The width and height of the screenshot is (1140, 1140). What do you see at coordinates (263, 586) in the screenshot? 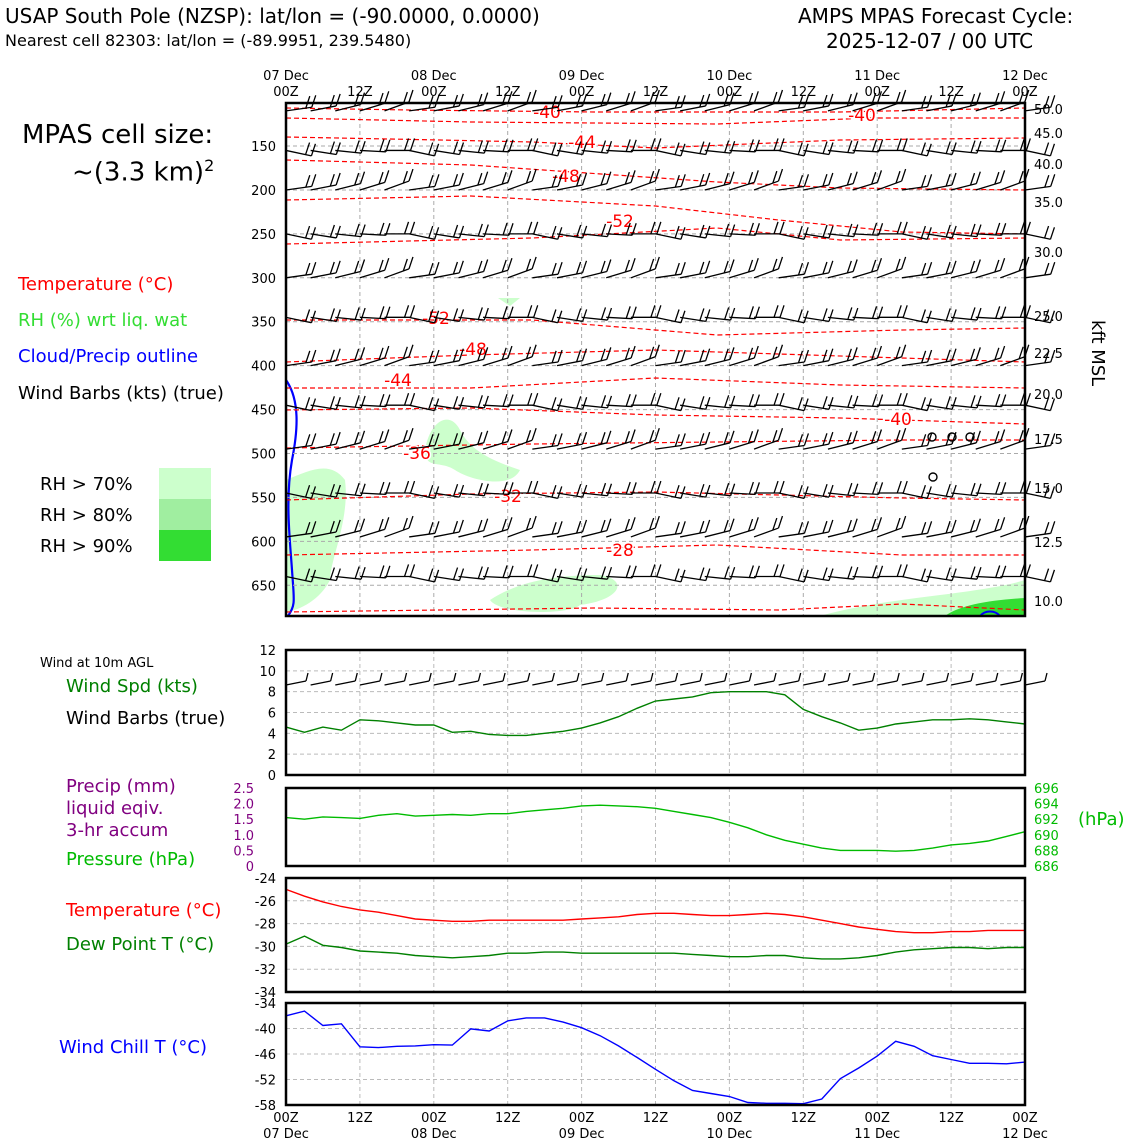
I see `y-tick-label: 650` at bounding box center [263, 586].